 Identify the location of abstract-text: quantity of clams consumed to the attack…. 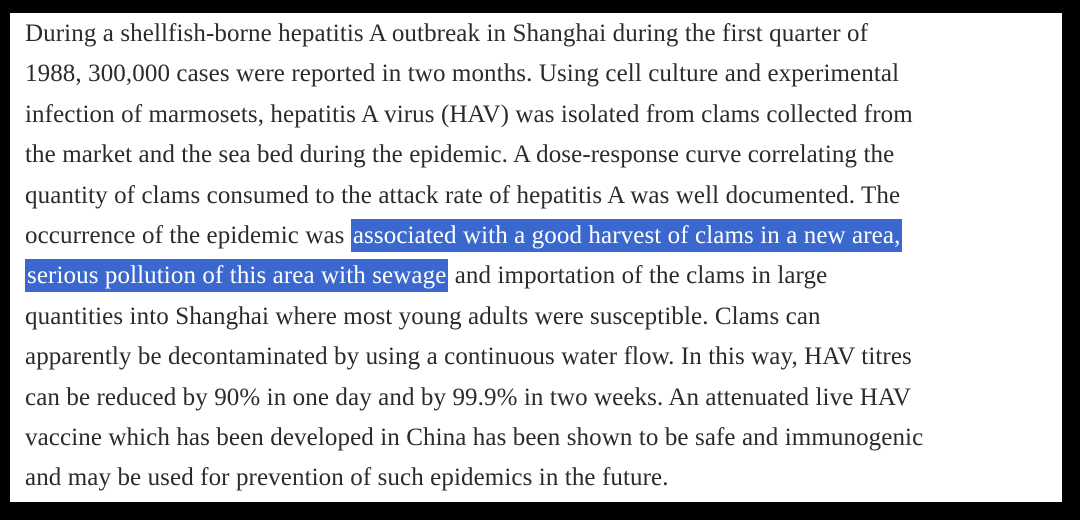
(463, 195).